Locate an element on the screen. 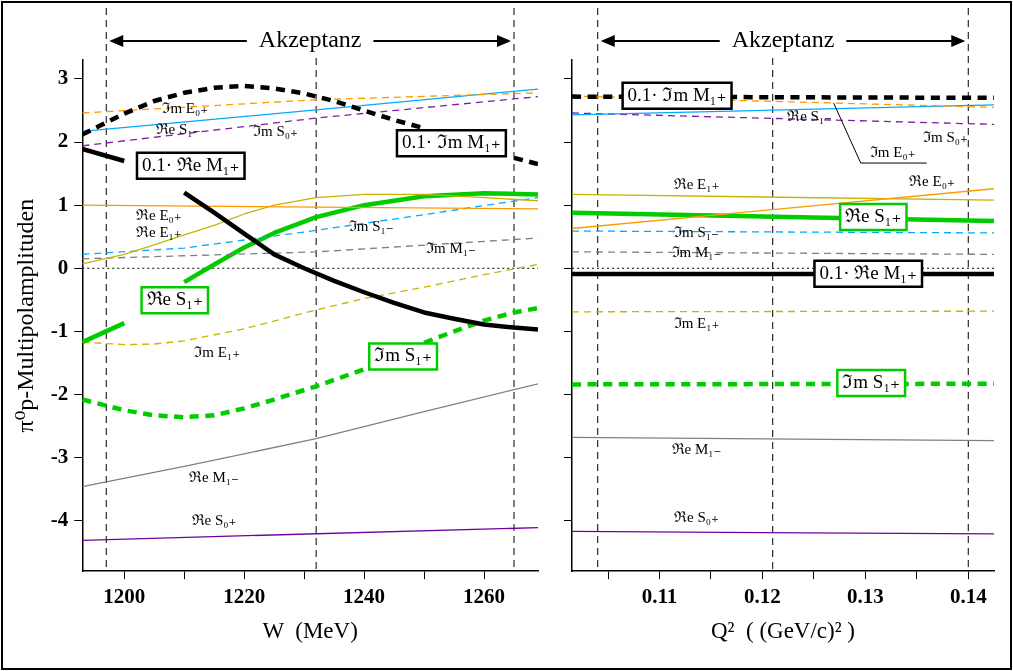 The image size is (1013, 671). y-tick-label: 3 is located at coordinates (63, 77).